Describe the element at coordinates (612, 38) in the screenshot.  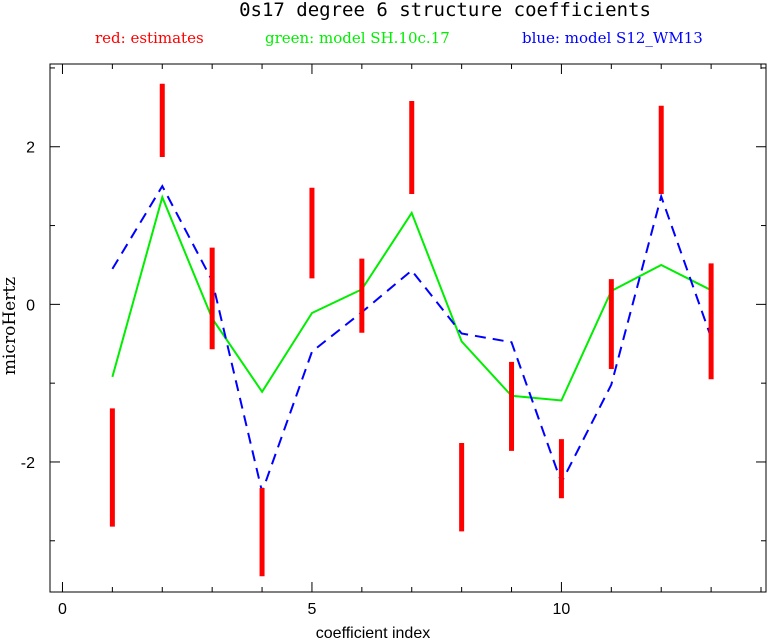
I see `legend-entry-s12wm13: blue: model S12_WM13` at that location.